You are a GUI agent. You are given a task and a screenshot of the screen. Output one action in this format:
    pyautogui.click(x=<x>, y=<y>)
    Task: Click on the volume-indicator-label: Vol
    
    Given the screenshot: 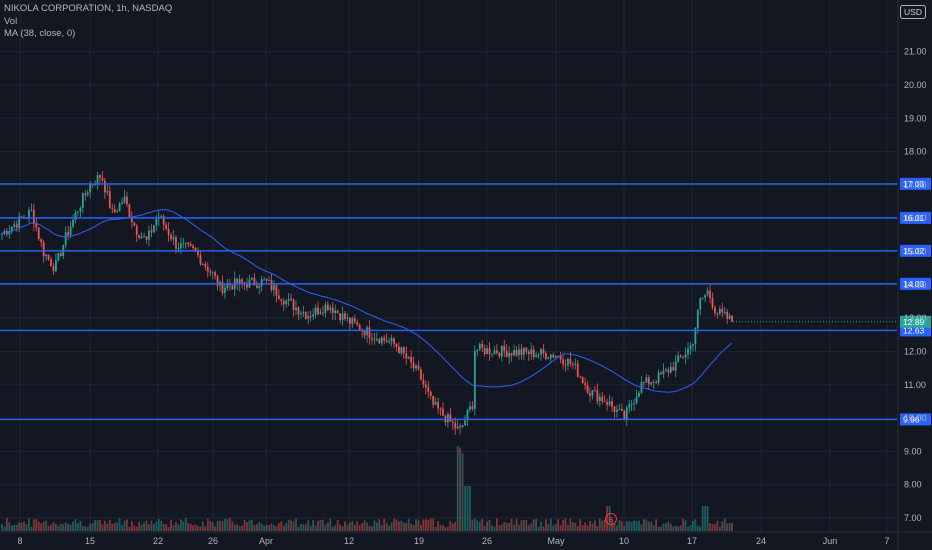 What is the action you would take?
    pyautogui.click(x=11, y=21)
    